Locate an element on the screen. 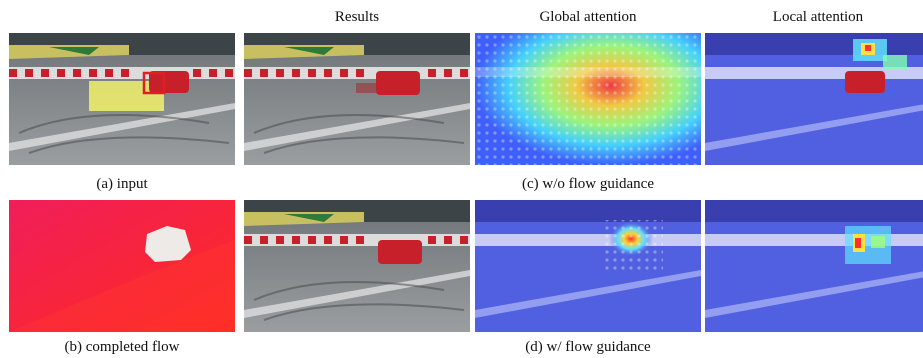 The width and height of the screenshot is (923, 358). panel-input is located at coordinates (122, 99).